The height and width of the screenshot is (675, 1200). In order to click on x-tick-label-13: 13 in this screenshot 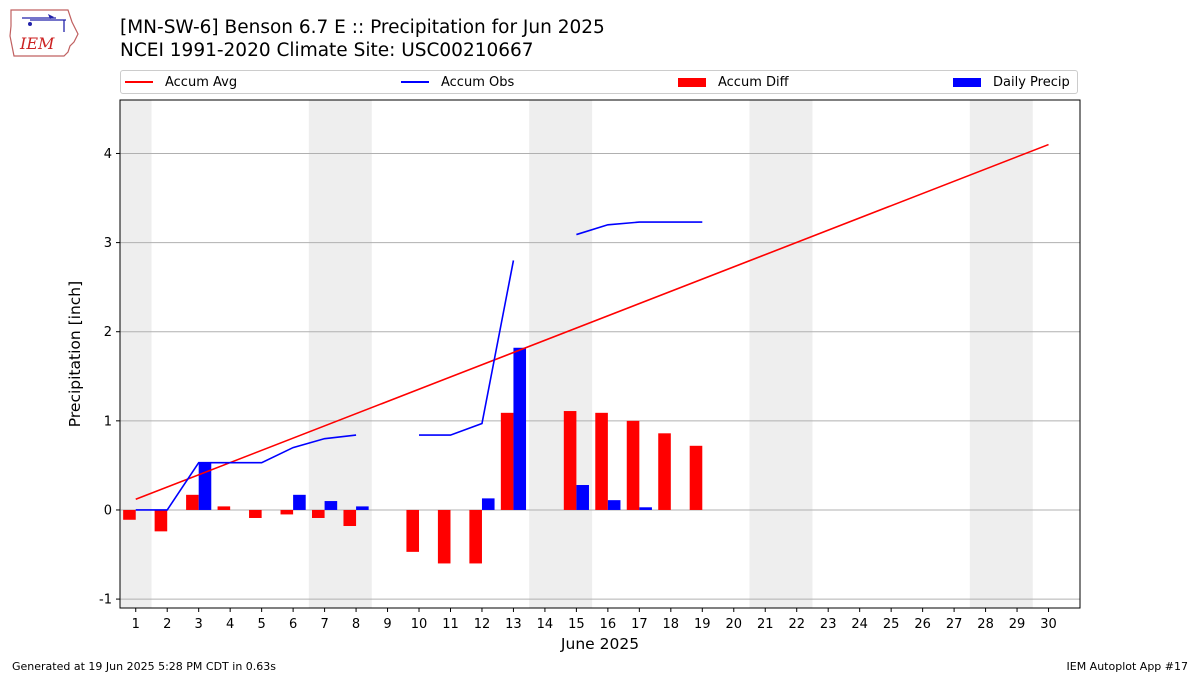, I will do `click(513, 624)`.